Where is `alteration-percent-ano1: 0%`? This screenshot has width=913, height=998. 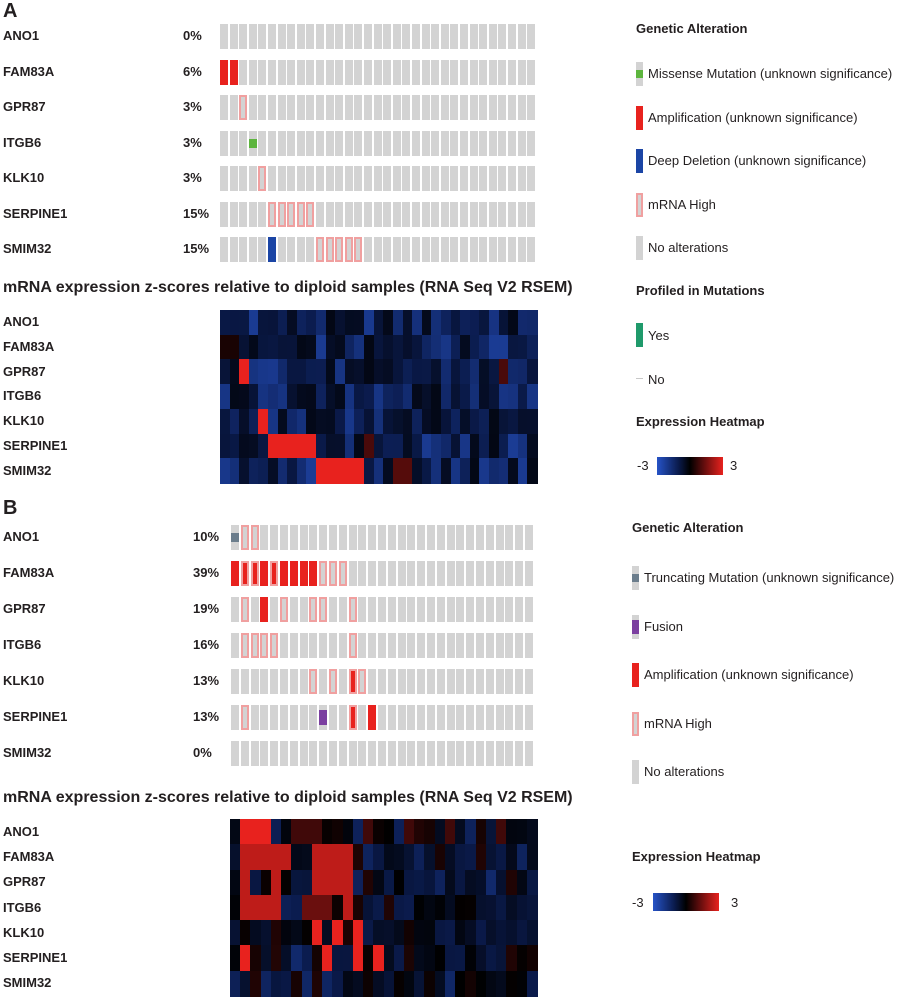 alteration-percent-ano1: 0% is located at coordinates (192, 35).